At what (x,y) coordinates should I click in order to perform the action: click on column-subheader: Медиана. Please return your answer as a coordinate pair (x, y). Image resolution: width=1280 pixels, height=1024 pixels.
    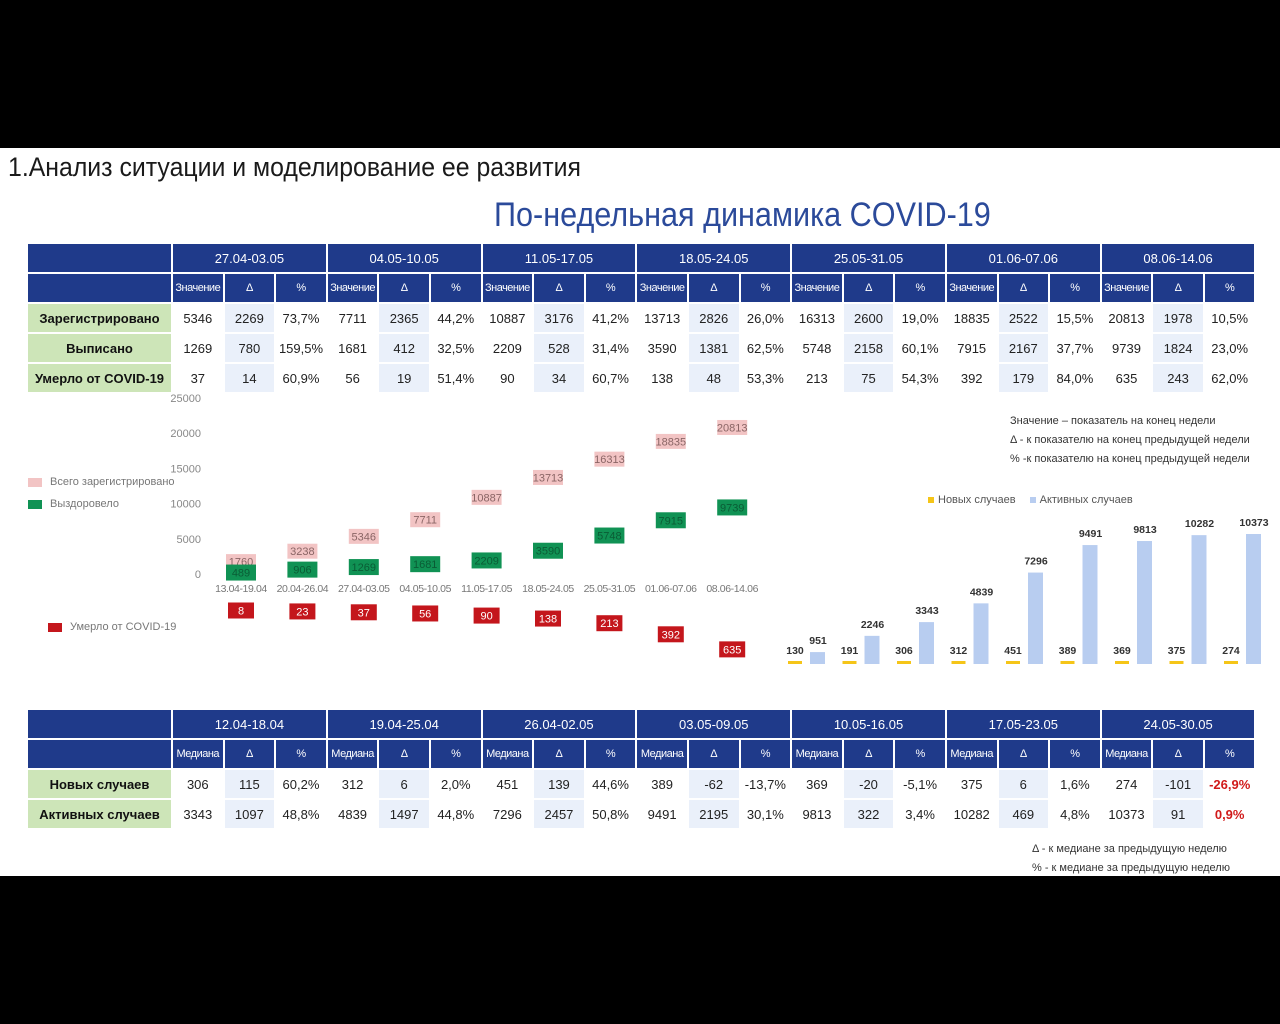
    Looking at the image, I should click on (352, 754).